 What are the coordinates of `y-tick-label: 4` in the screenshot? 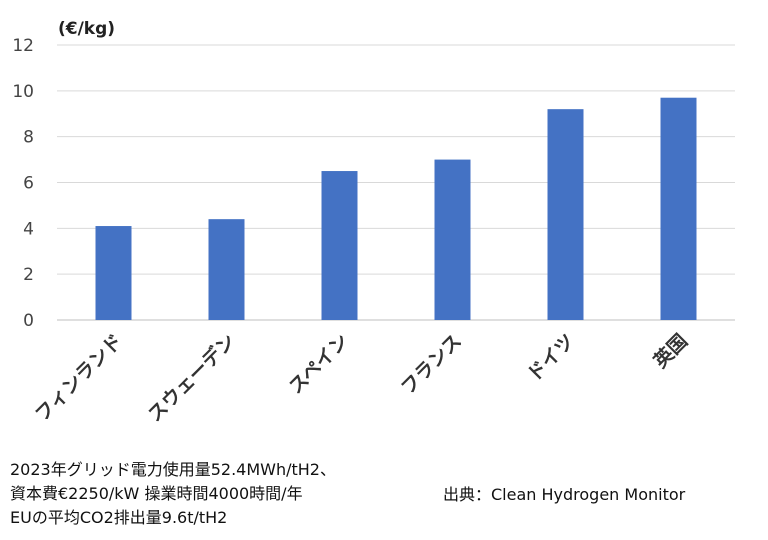 It's located at (28, 229).